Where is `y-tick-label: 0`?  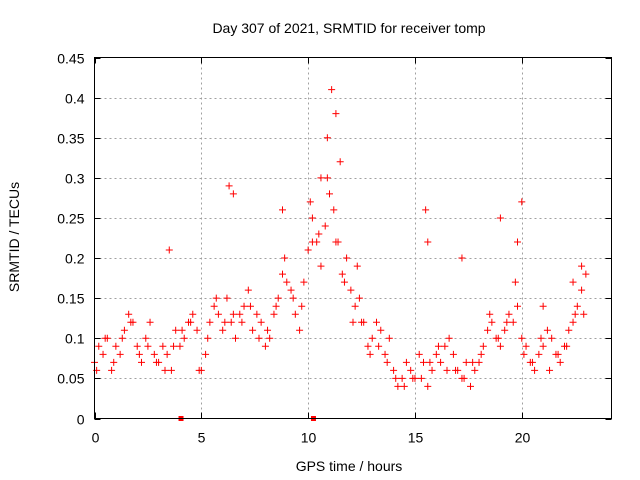
y-tick-label: 0 is located at coordinates (81, 420).